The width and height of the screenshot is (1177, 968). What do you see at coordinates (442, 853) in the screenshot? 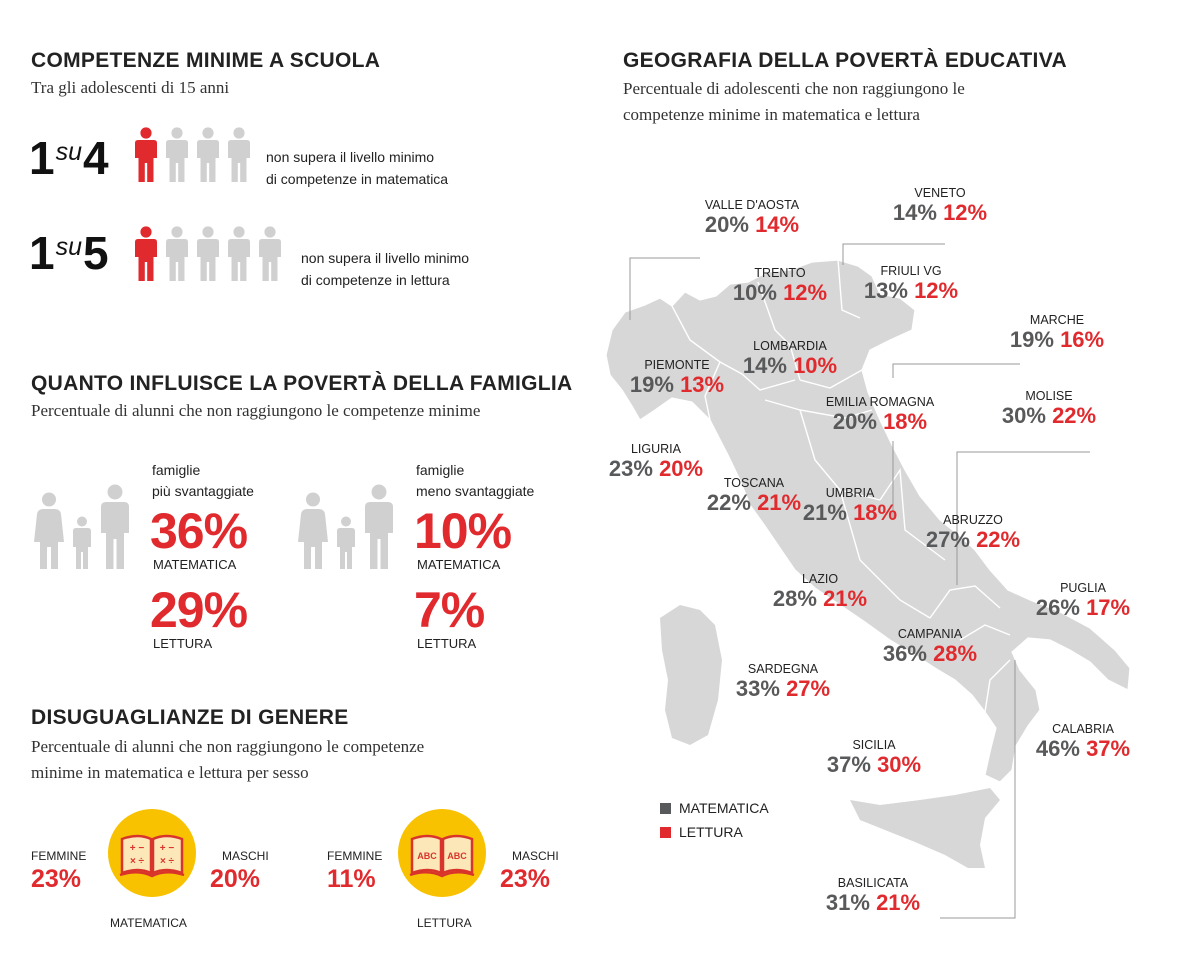
I see `read-book-icon: ABC ABC` at bounding box center [442, 853].